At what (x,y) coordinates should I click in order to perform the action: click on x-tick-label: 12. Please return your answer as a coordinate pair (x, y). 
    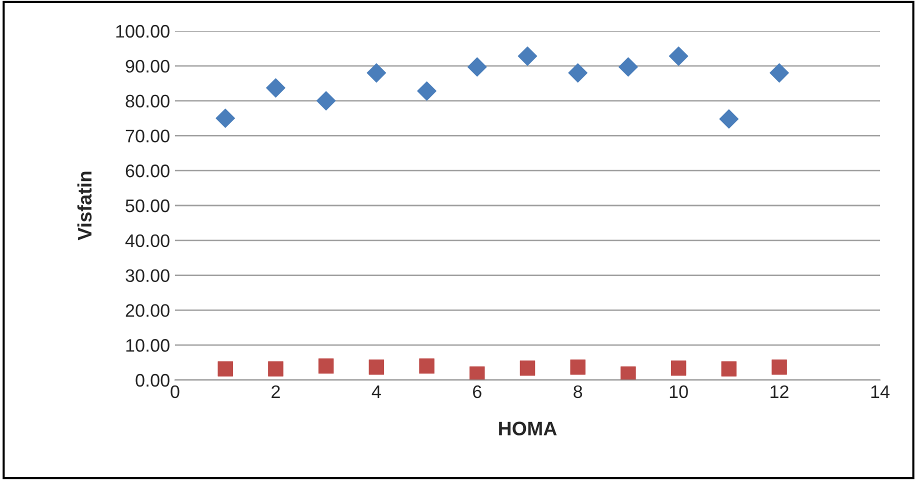
    Looking at the image, I should click on (779, 391).